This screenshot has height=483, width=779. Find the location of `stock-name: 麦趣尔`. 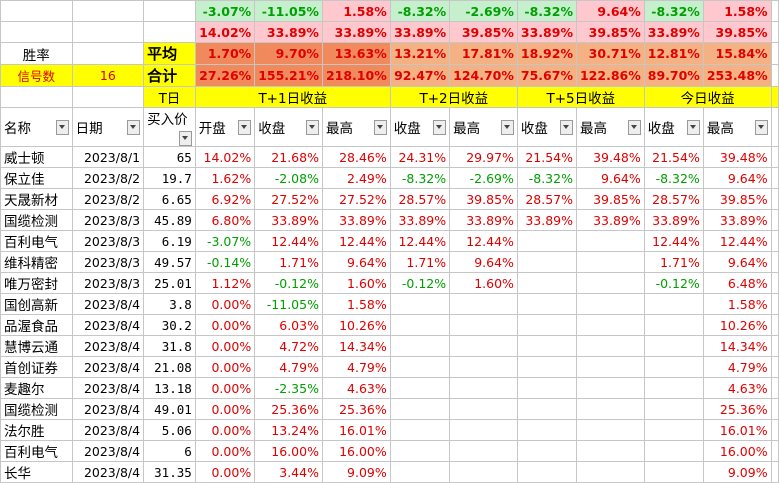

stock-name: 麦趣尔 is located at coordinates (36, 388).